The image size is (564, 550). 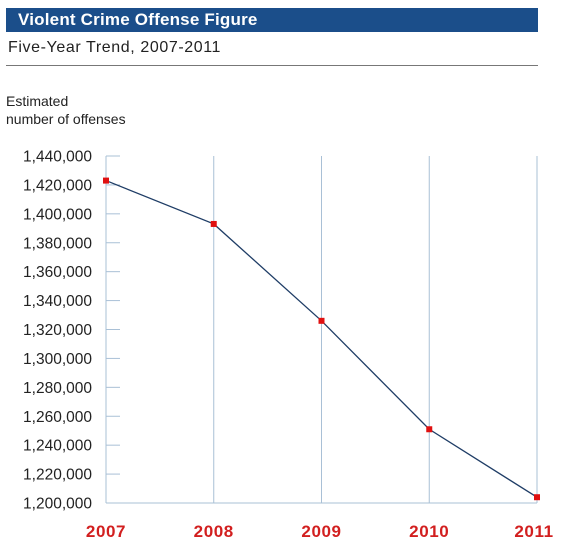 I want to click on y-tick-label: 1,400,000, so click(x=57, y=214).